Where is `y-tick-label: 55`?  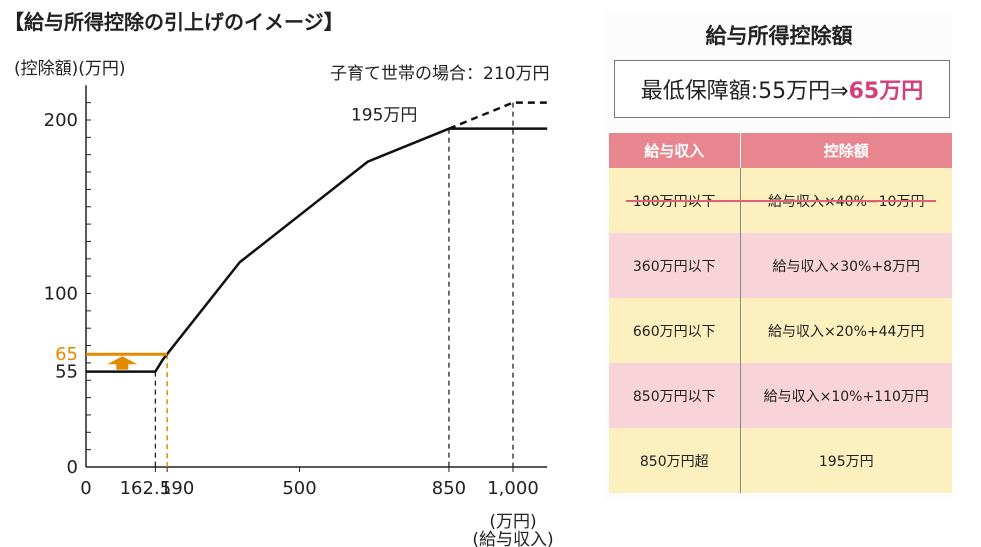 y-tick-label: 55 is located at coordinates (66, 372).